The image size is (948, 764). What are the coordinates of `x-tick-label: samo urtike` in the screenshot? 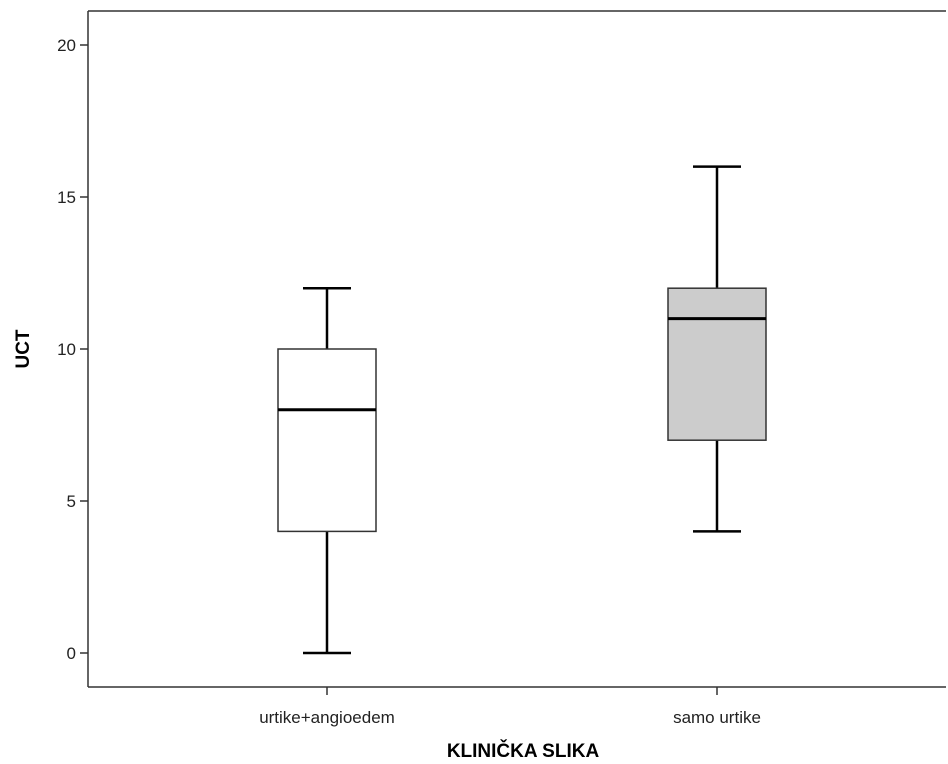 It's located at (717, 717).